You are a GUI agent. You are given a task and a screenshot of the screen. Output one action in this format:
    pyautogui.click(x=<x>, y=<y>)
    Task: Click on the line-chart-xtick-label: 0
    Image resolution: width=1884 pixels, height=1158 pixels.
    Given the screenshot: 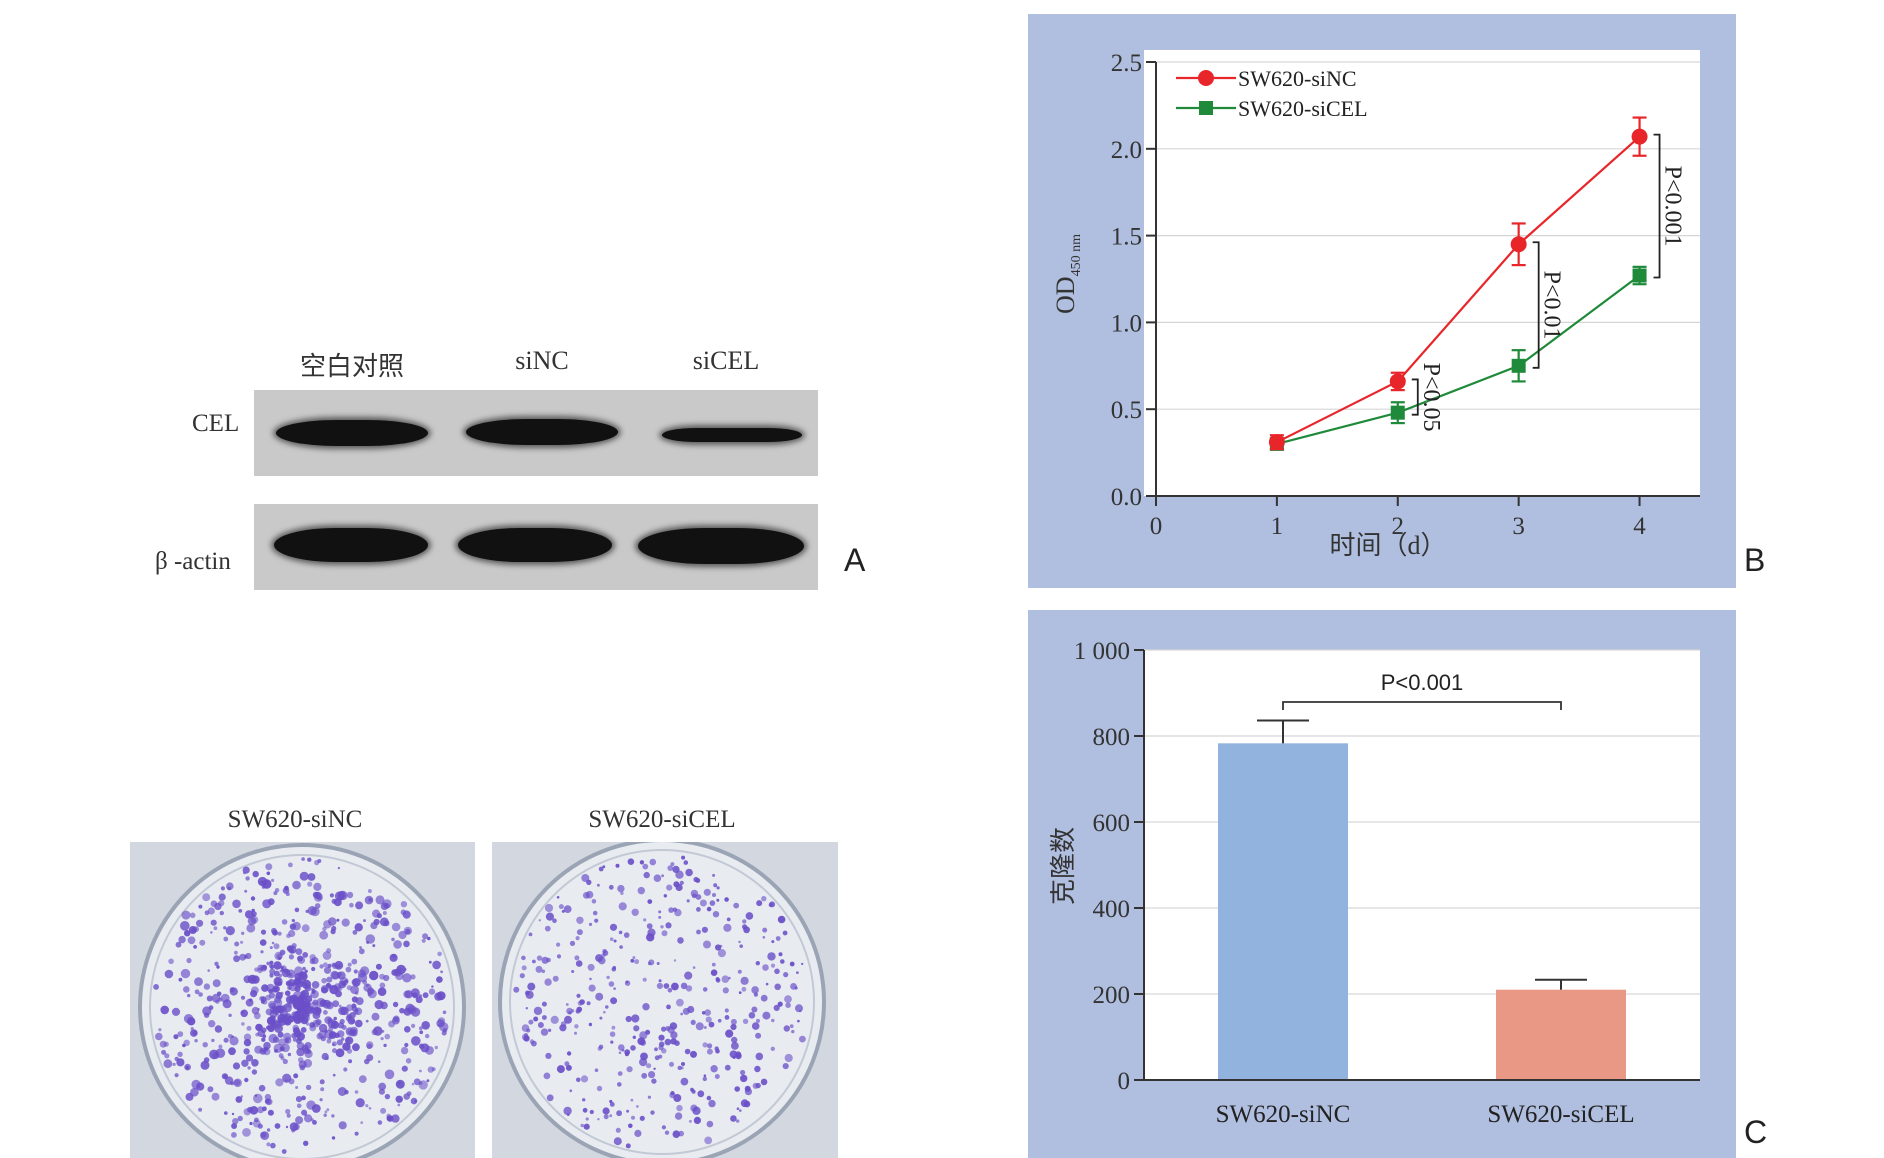 What is the action you would take?
    pyautogui.click(x=1156, y=526)
    